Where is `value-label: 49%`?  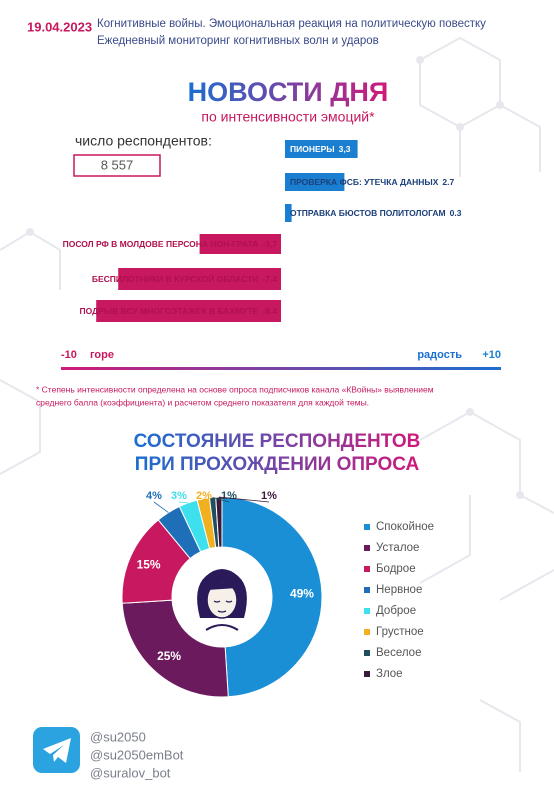 value-label: 49% is located at coordinates (302, 594).